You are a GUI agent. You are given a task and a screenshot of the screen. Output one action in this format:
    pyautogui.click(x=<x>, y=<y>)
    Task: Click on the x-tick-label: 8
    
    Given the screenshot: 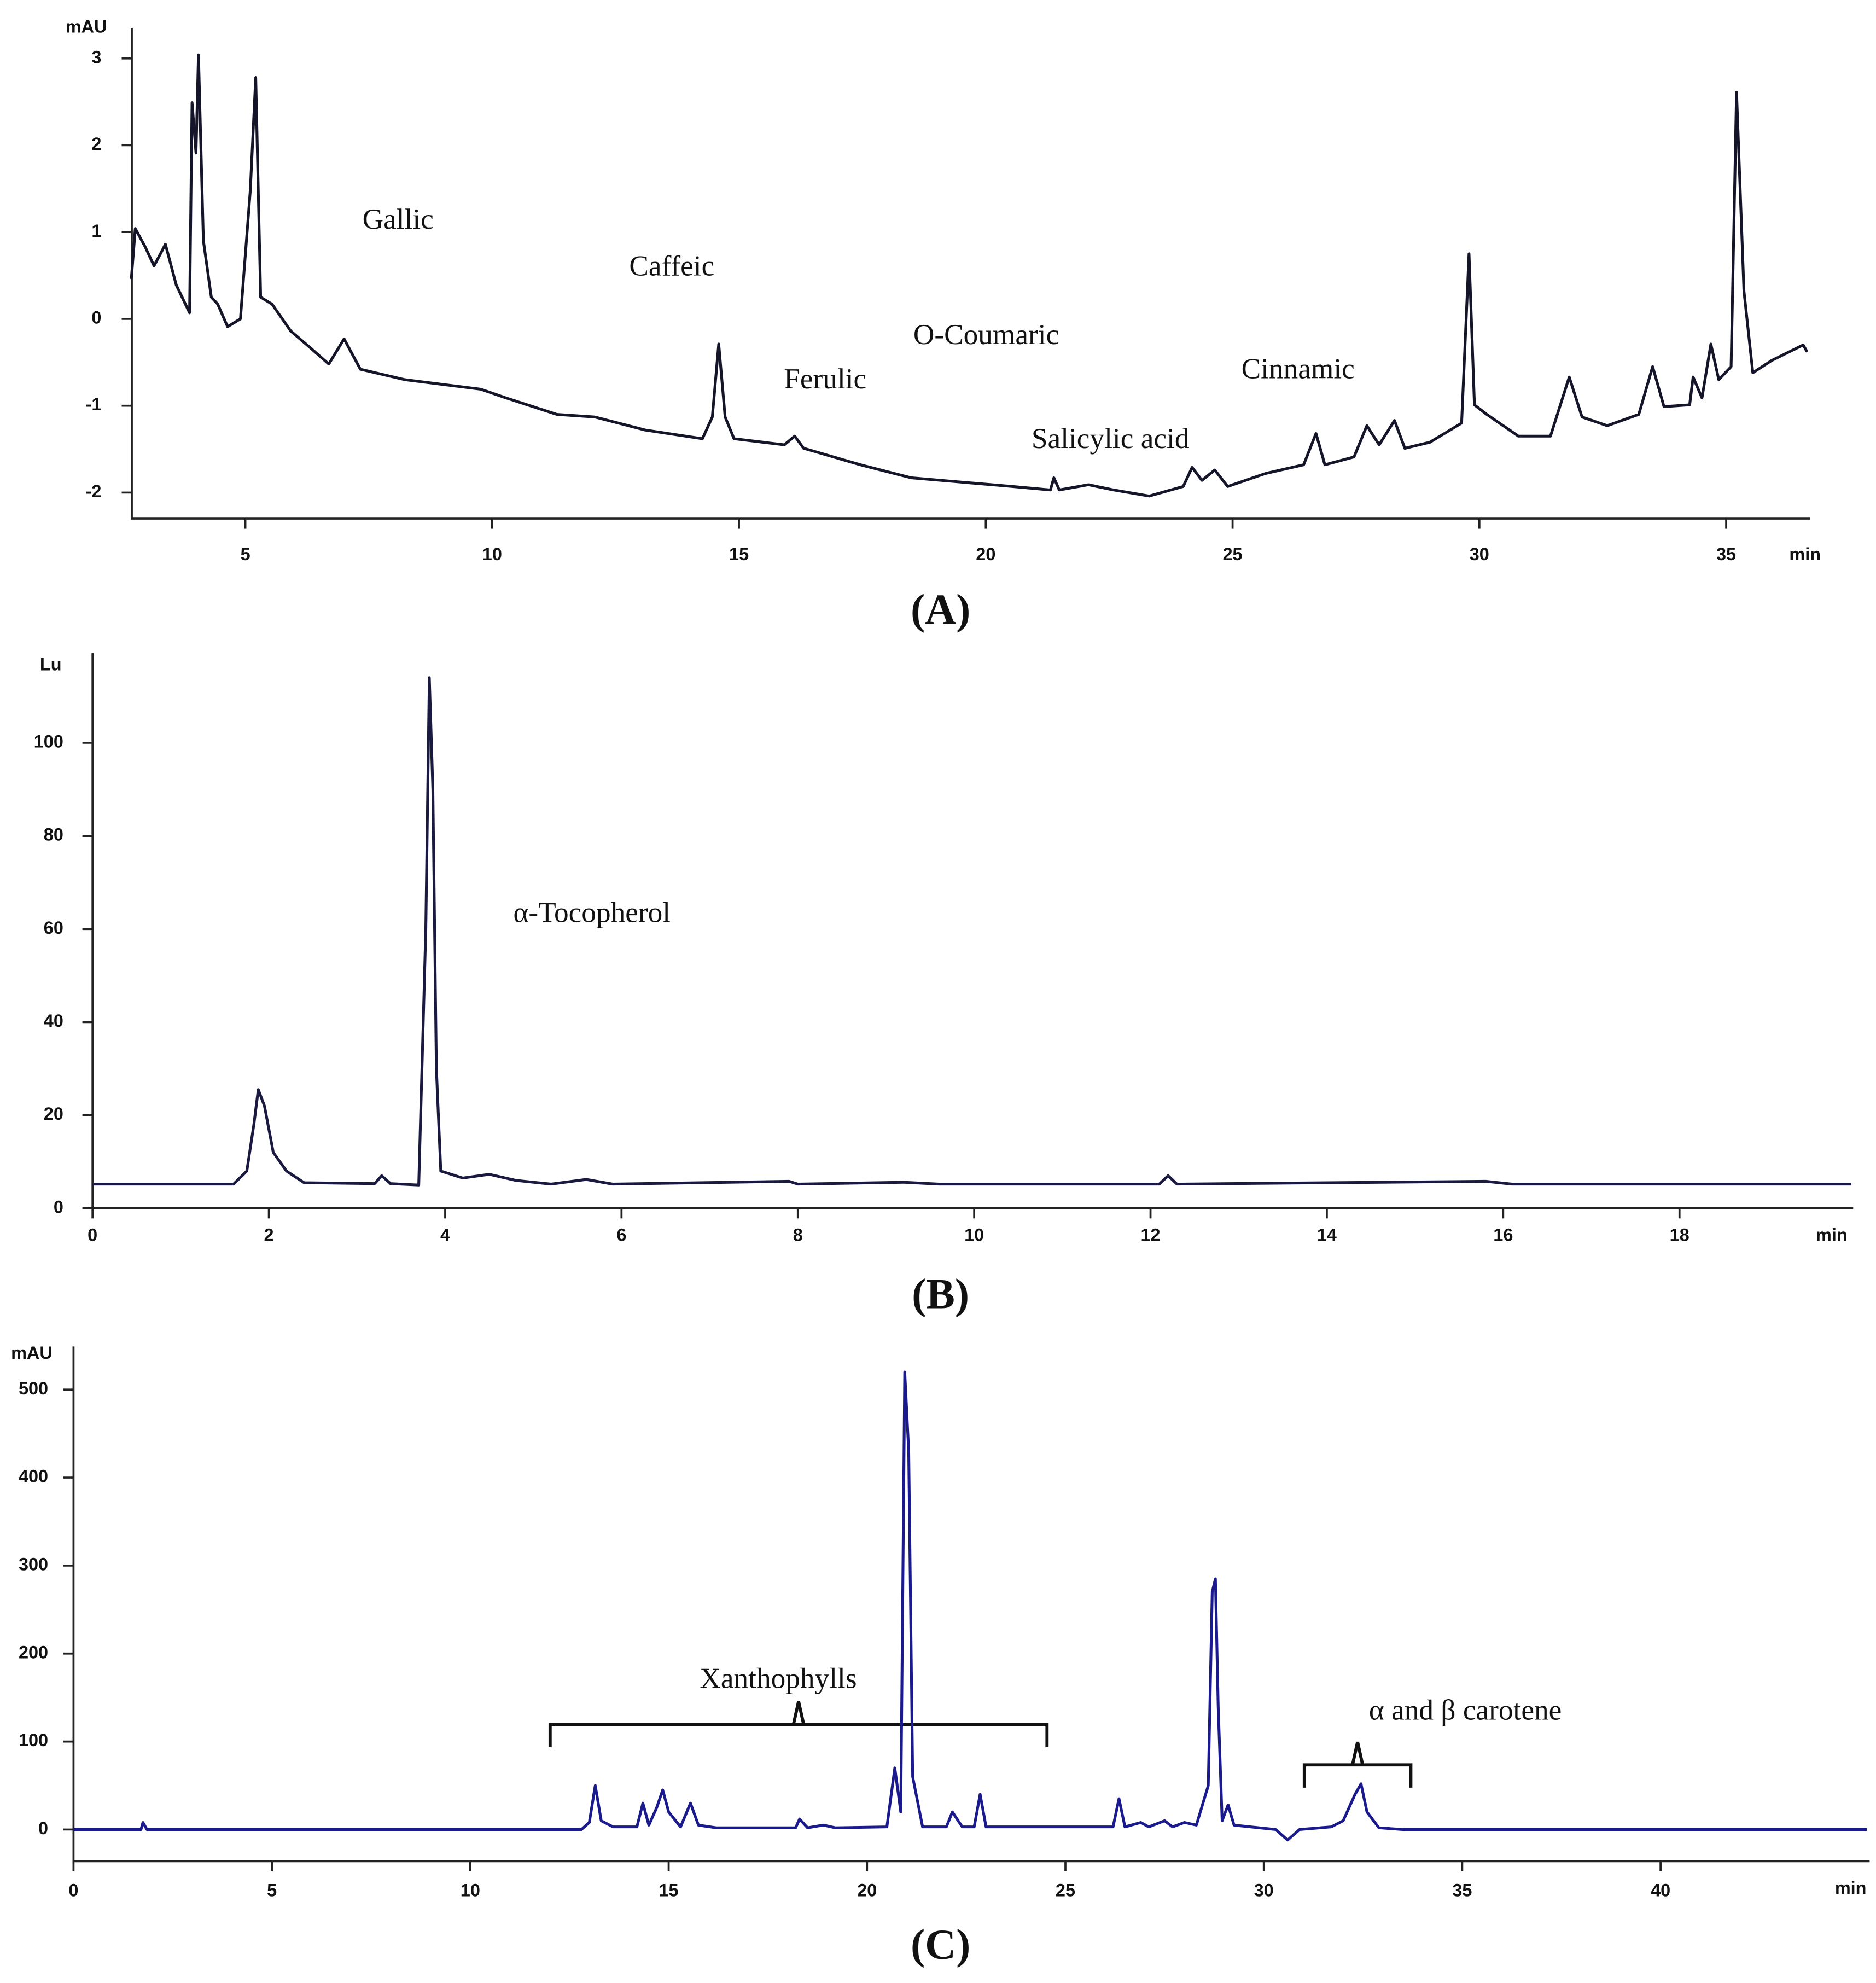 What is the action you would take?
    pyautogui.click(x=798, y=1235)
    